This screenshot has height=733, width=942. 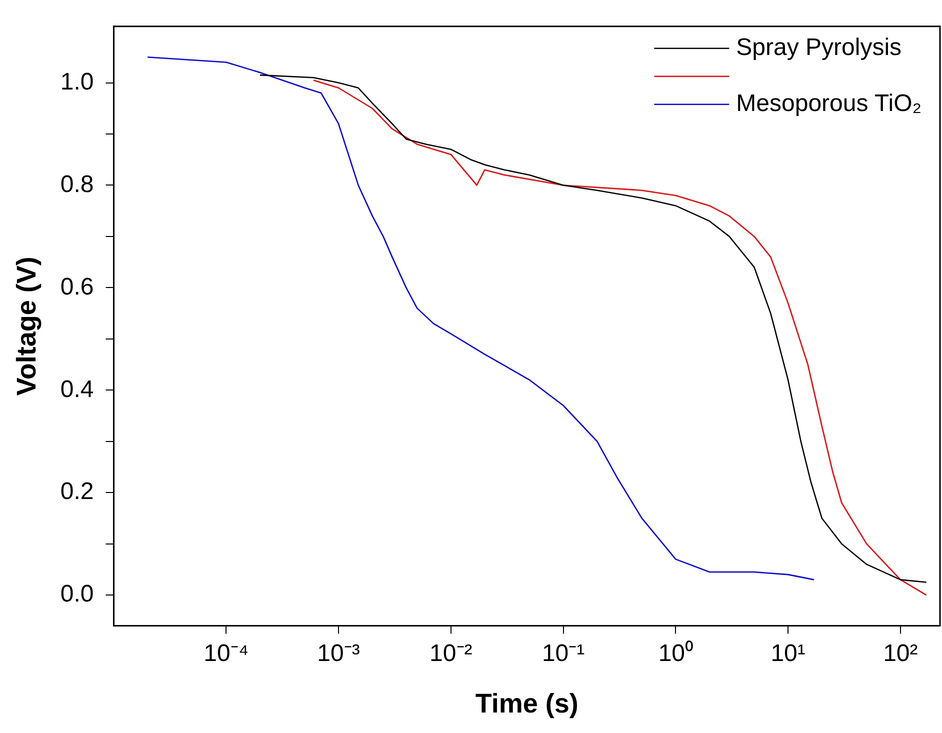 What do you see at coordinates (900, 653) in the screenshot?
I see `x-tick-label: 10²` at bounding box center [900, 653].